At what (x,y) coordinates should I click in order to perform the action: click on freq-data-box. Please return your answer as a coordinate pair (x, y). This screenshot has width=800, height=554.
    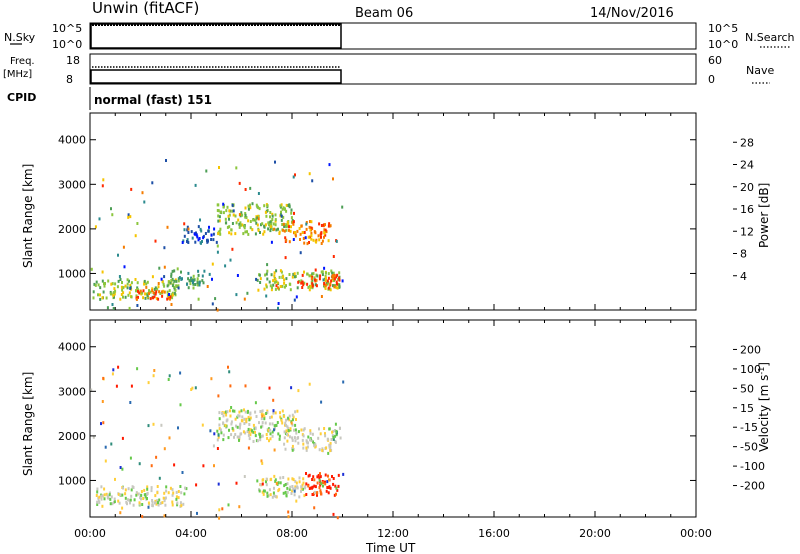
    Looking at the image, I should click on (216, 76).